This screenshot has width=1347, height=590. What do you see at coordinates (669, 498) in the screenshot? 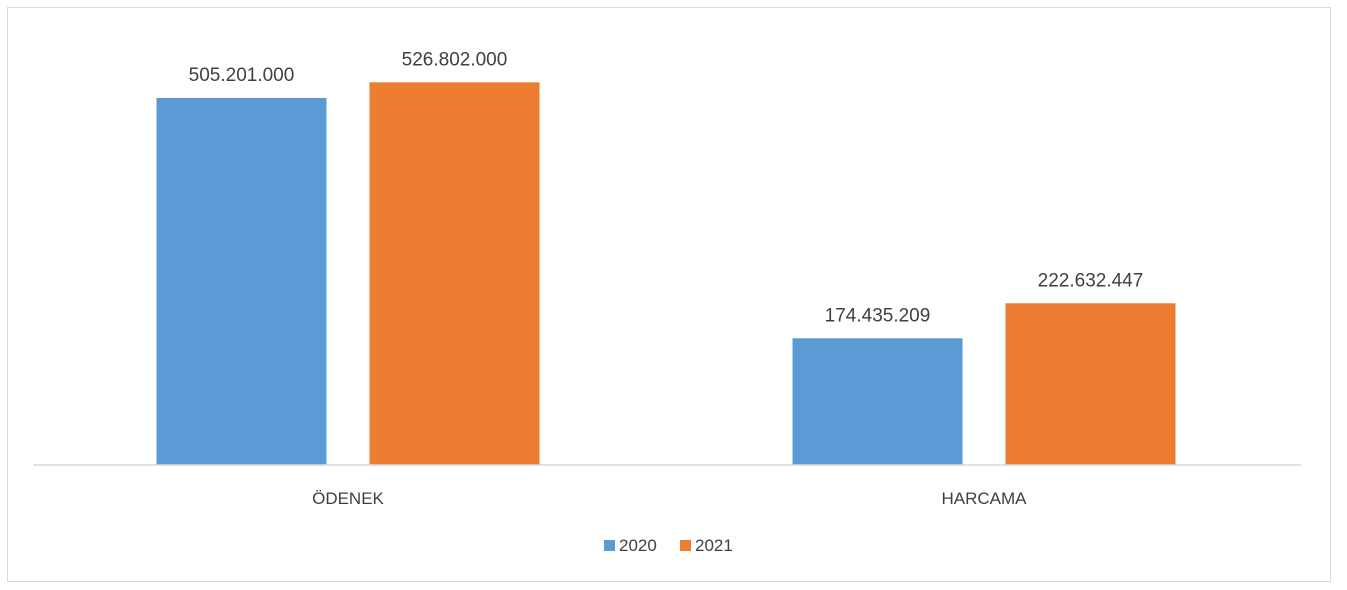
I see `category-labels-layer: ÖDENEK HARCAMA` at bounding box center [669, 498].